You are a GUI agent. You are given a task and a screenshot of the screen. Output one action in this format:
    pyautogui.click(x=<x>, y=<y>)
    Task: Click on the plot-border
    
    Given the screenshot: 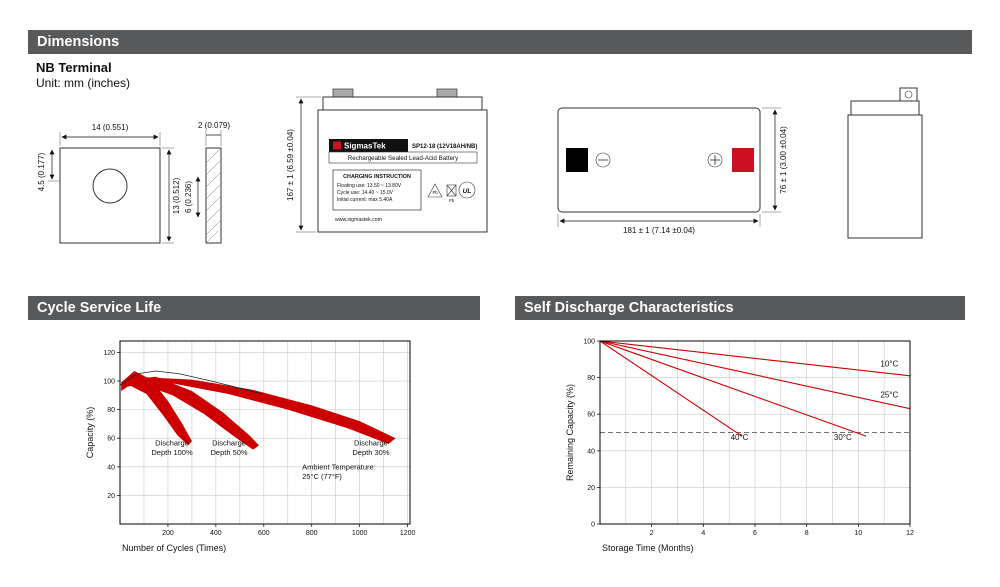 What is the action you would take?
    pyautogui.click(x=265, y=432)
    